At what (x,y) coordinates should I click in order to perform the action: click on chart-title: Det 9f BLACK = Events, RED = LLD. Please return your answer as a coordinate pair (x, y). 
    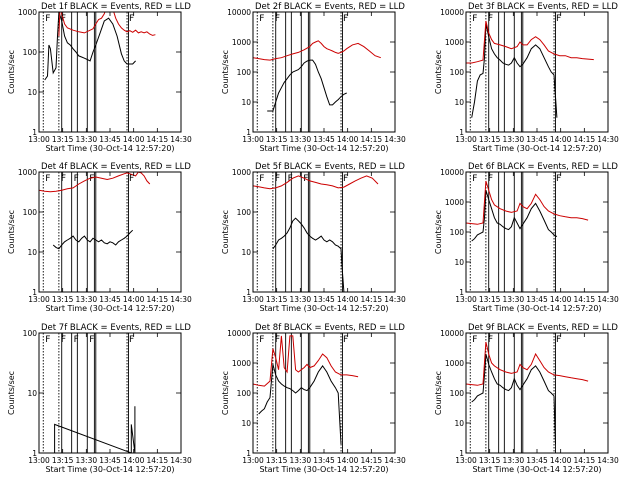
    Looking at the image, I should click on (543, 328).